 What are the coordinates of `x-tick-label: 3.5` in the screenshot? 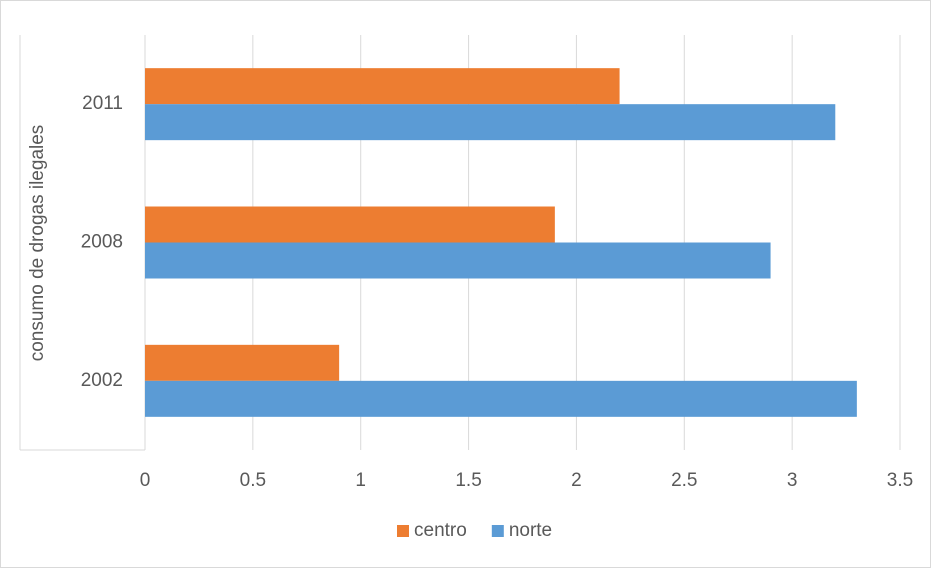 It's located at (900, 480).